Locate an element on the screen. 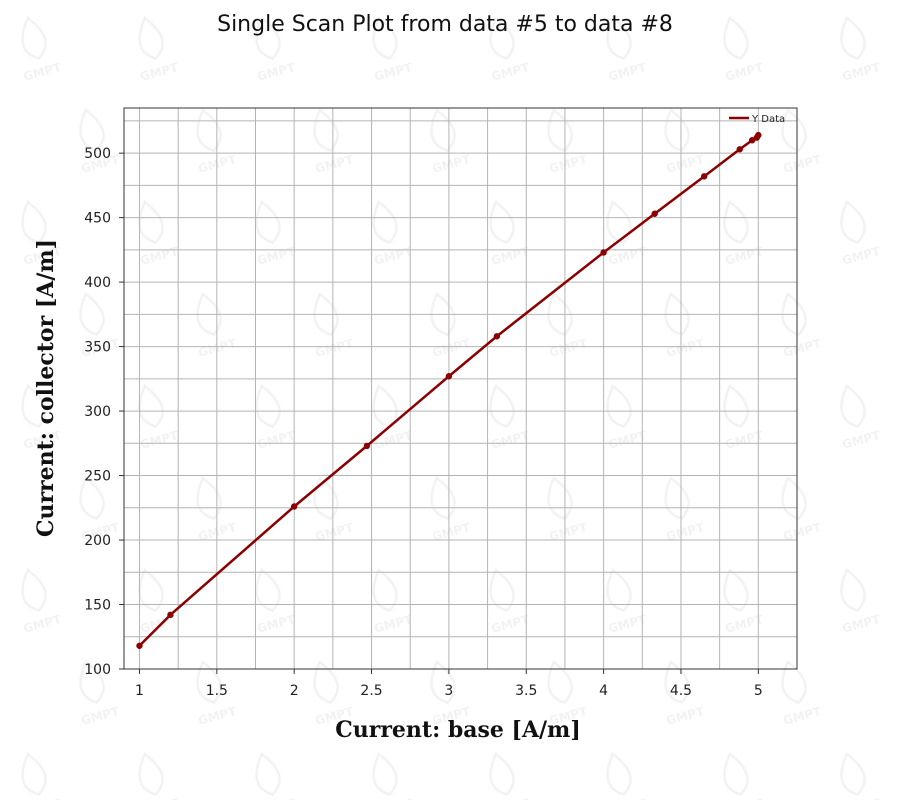  legend: Y Data is located at coordinates (757, 119).